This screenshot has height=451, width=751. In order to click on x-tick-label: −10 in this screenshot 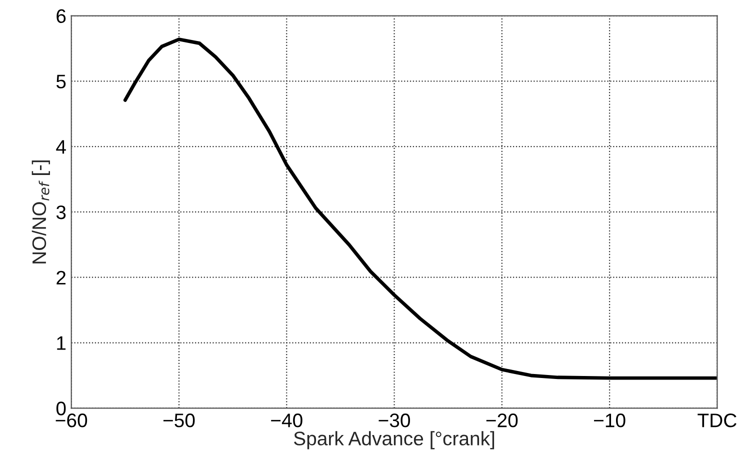, I will do `click(610, 421)`.